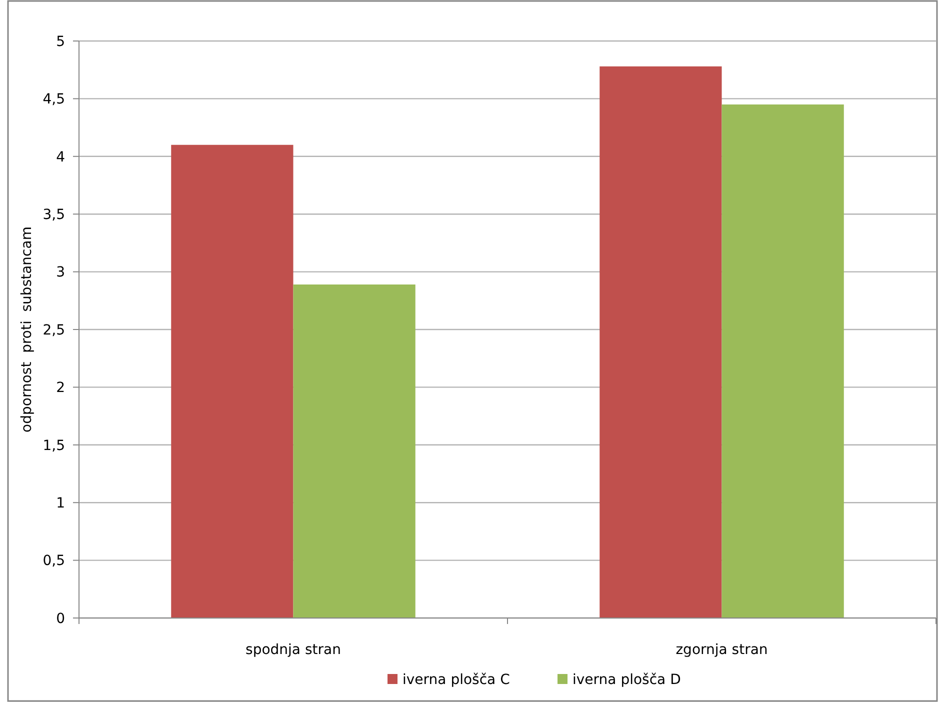 The width and height of the screenshot is (939, 702). Describe the element at coordinates (53, 100) in the screenshot. I see `y-tick-label: 4,5` at that location.